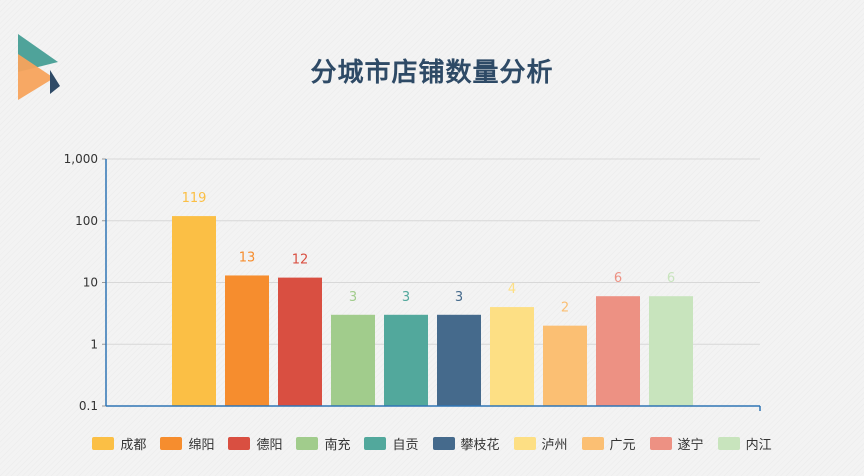 This screenshot has width=864, height=476. What do you see at coordinates (432, 73) in the screenshot?
I see `chart-title: 分城市店铺数量分析` at bounding box center [432, 73].